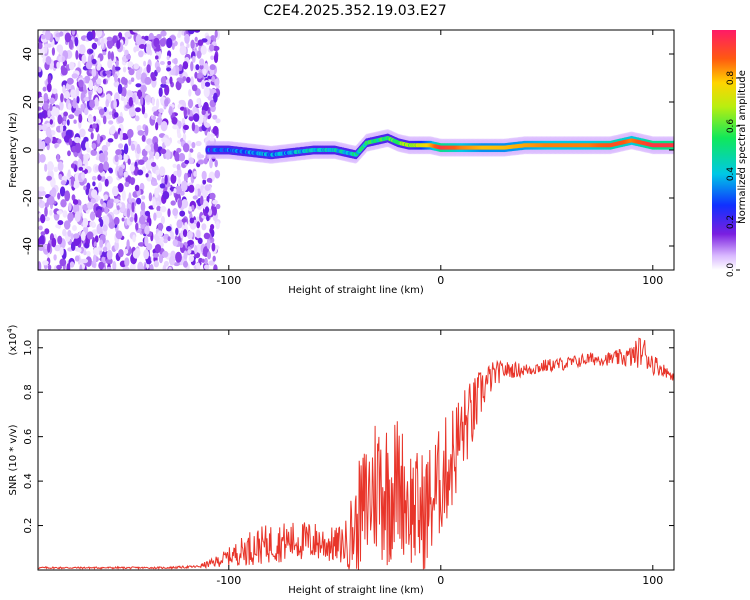 This screenshot has height=600, width=750. Describe the element at coordinates (10, 330) in the screenshot. I see `snr-y-scale-exponent: 4` at that location.